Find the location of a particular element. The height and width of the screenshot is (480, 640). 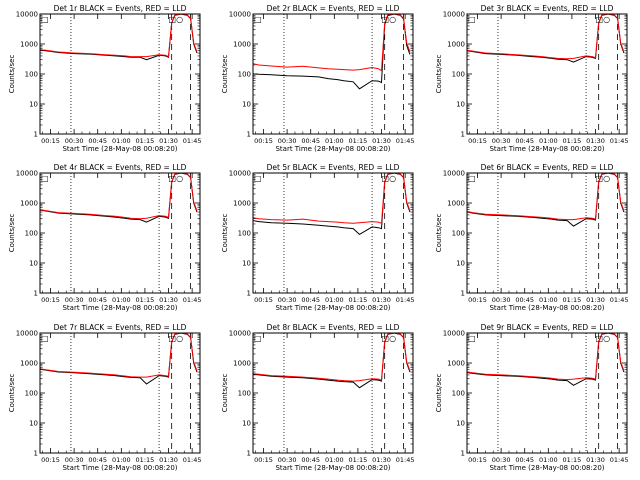

panel-title: Det 3r BLACK = Events, RED = LLD is located at coordinates (547, 8).